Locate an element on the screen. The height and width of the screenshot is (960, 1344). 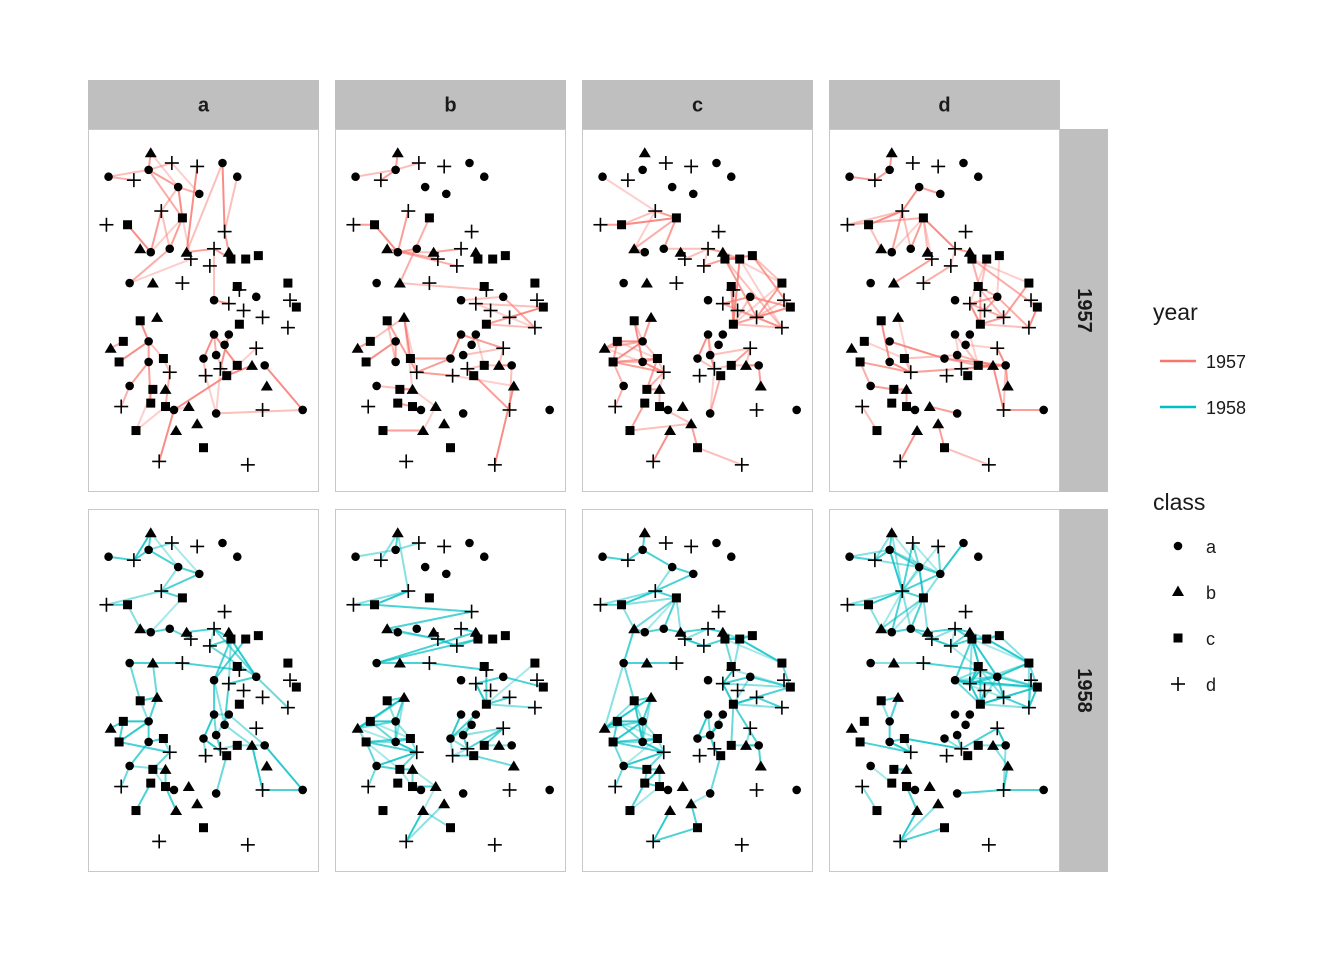
row-strip-1957: 1957 is located at coordinates (1084, 310).